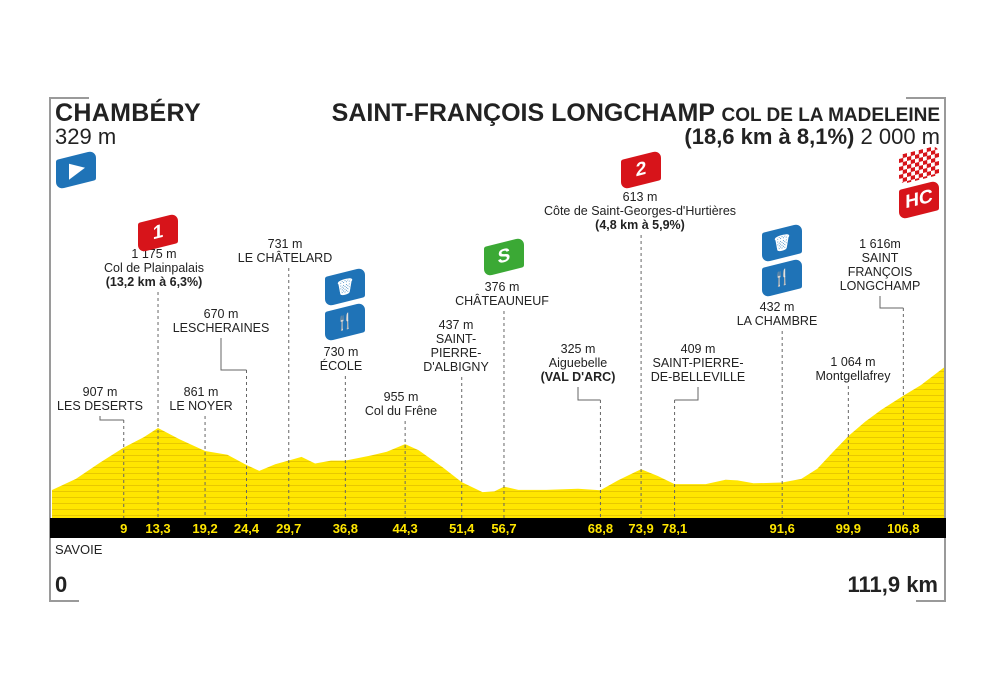  I want to click on waypoint-name: Côte de Saint-Georges-d'Hurtières, so click(640, 211).